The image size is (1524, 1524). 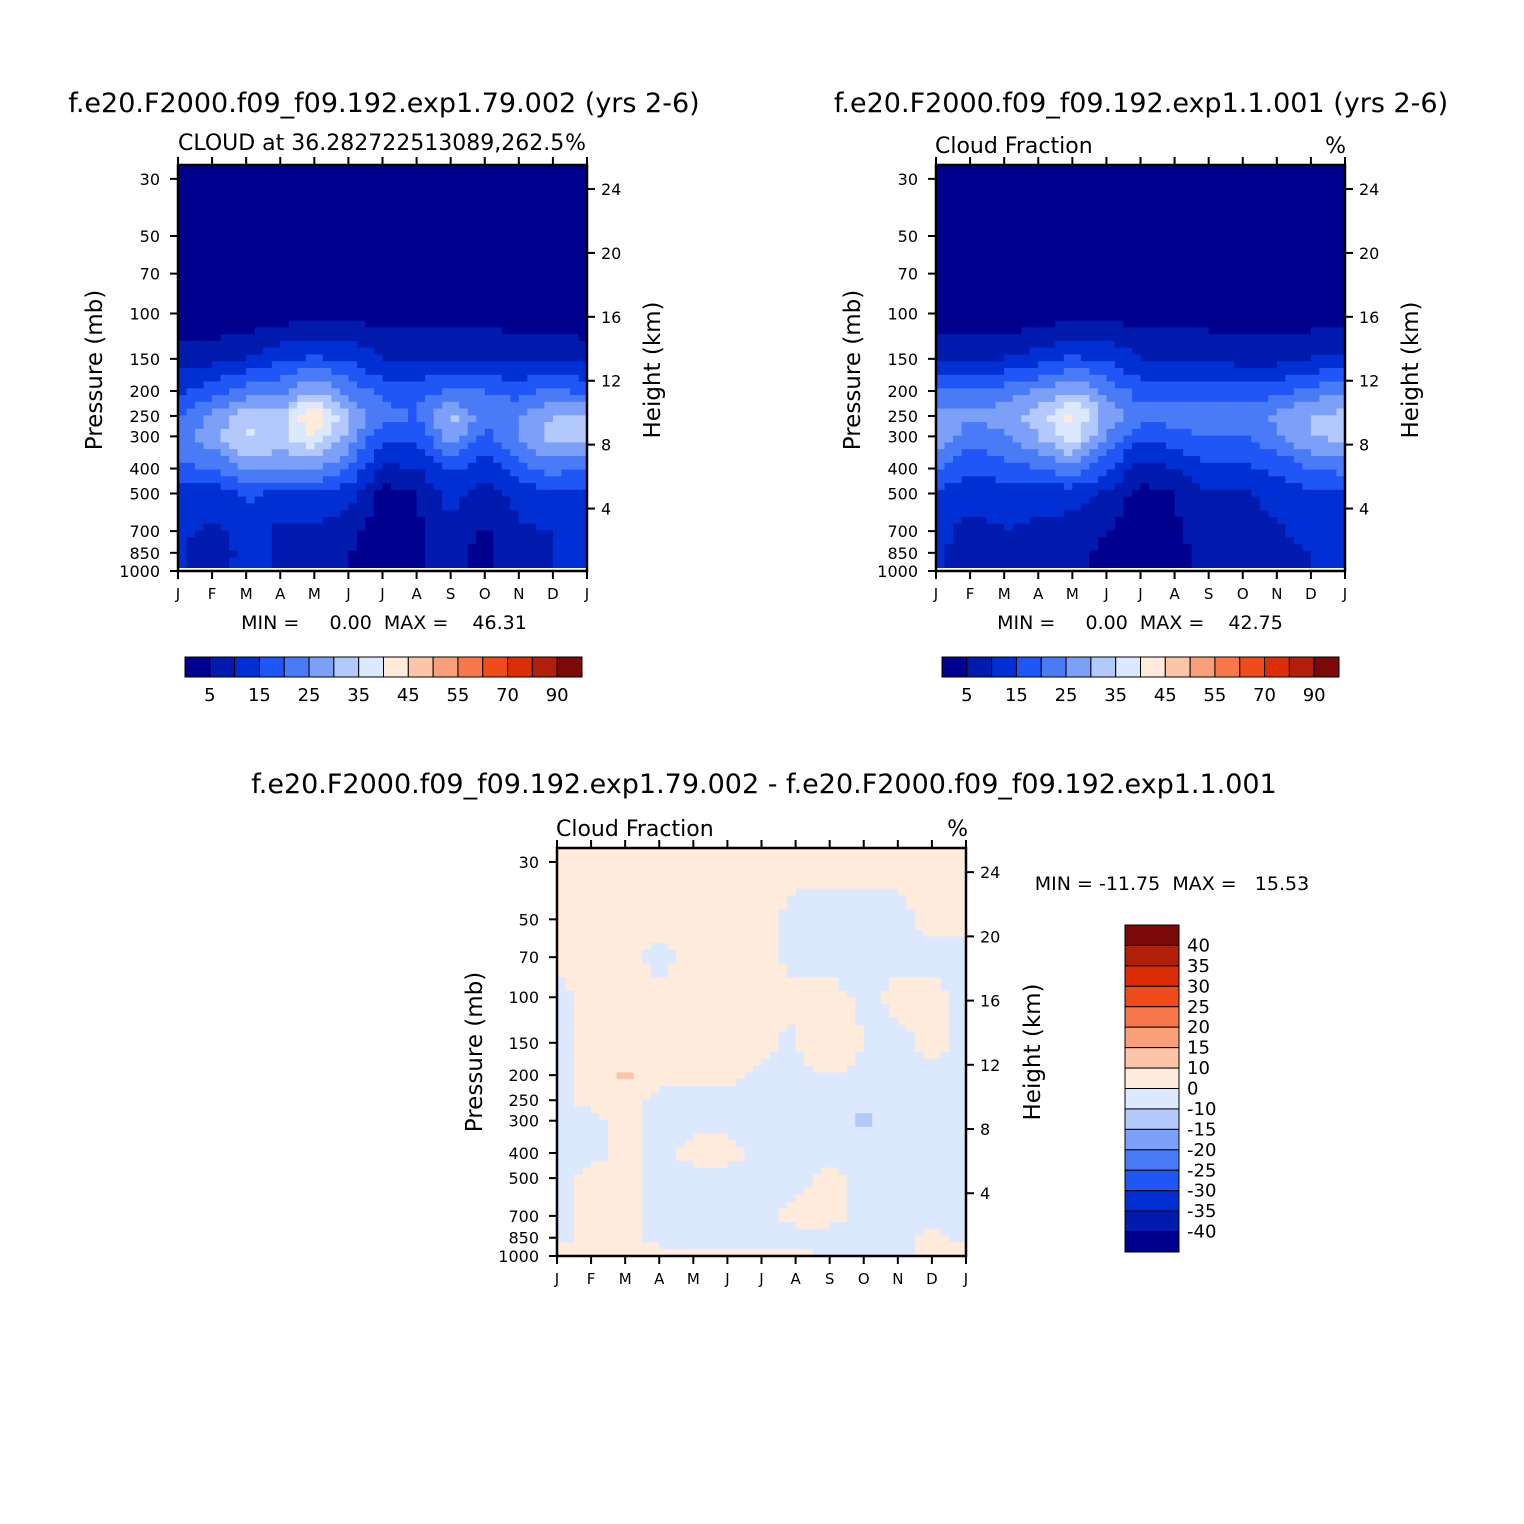 What do you see at coordinates (1014, 146) in the screenshot?
I see `panel-2-subtitle-left: Cloud Fraction` at bounding box center [1014, 146].